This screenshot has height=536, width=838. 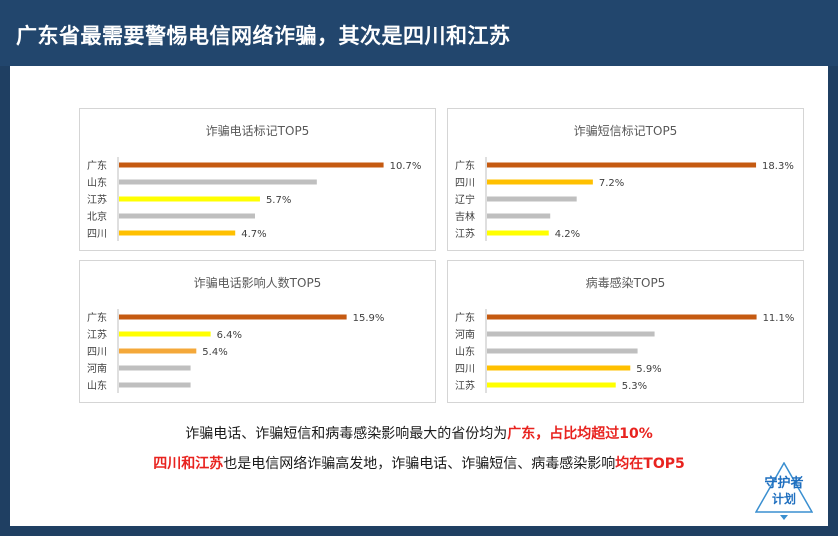 I want to click on category-label: 北京, so click(x=97, y=216).